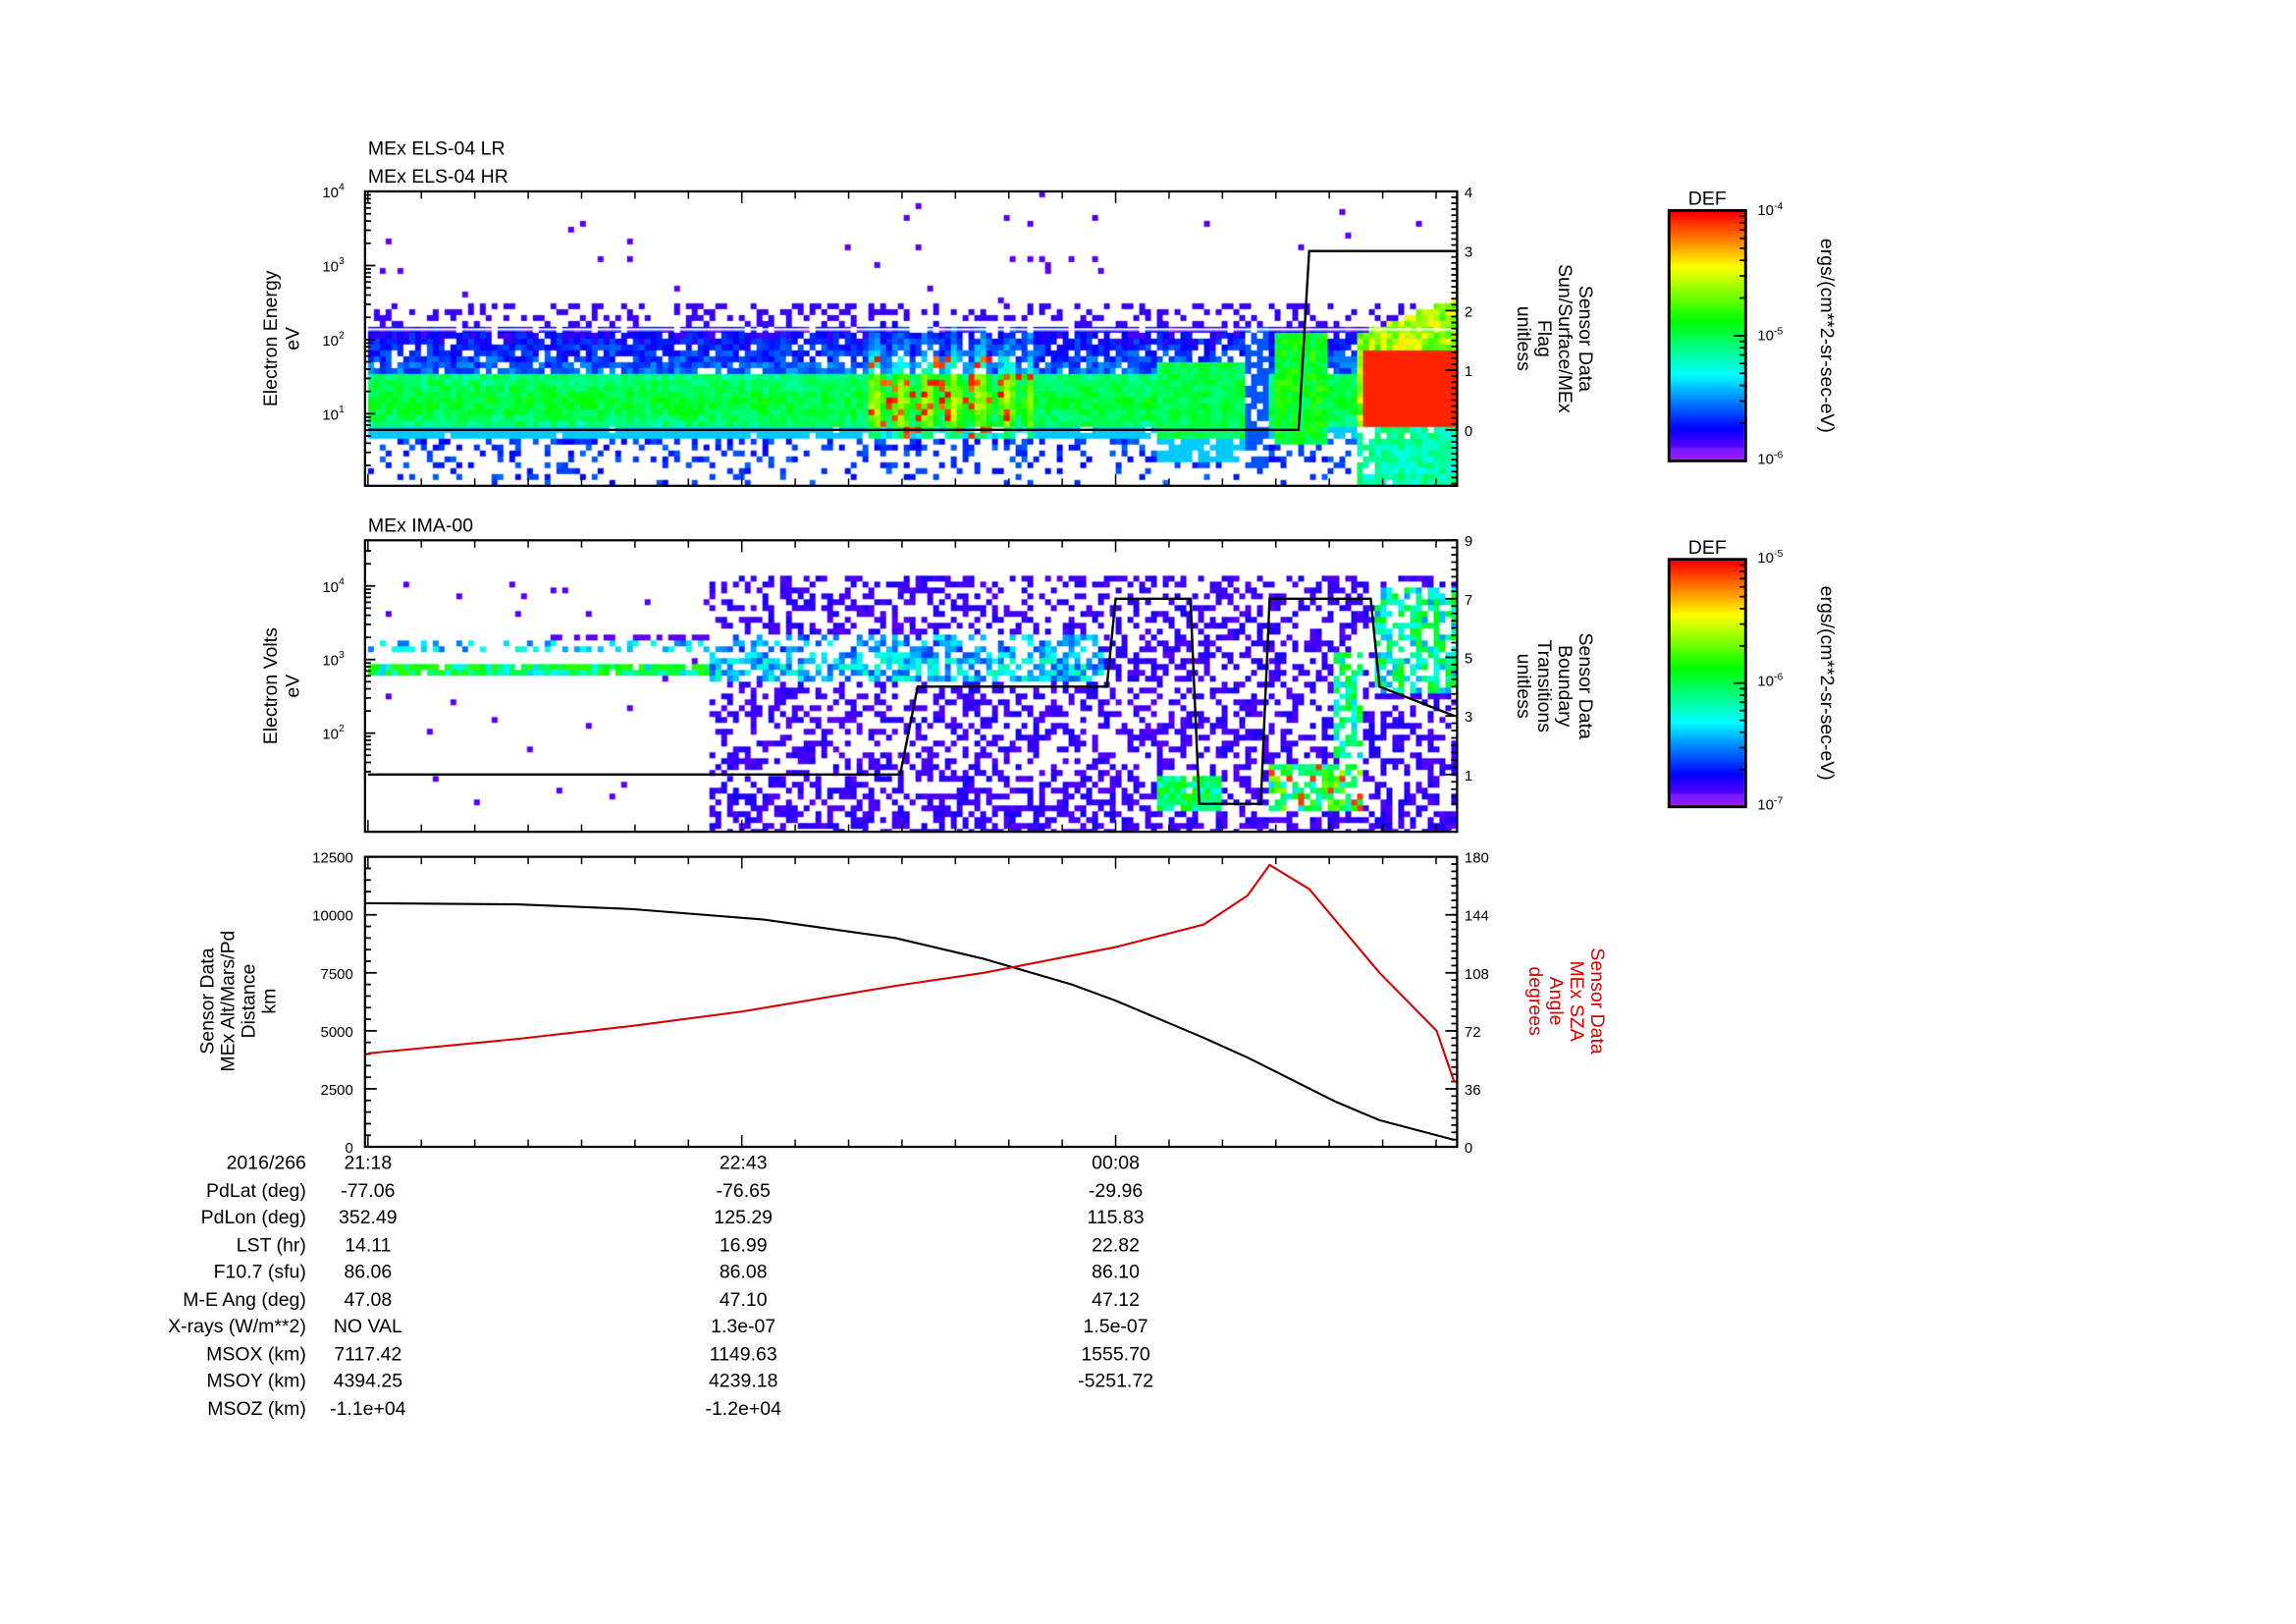  Describe the element at coordinates (1586, 686) in the screenshot. I see `panel2-ylabel-right-1: Sensor Data` at that location.